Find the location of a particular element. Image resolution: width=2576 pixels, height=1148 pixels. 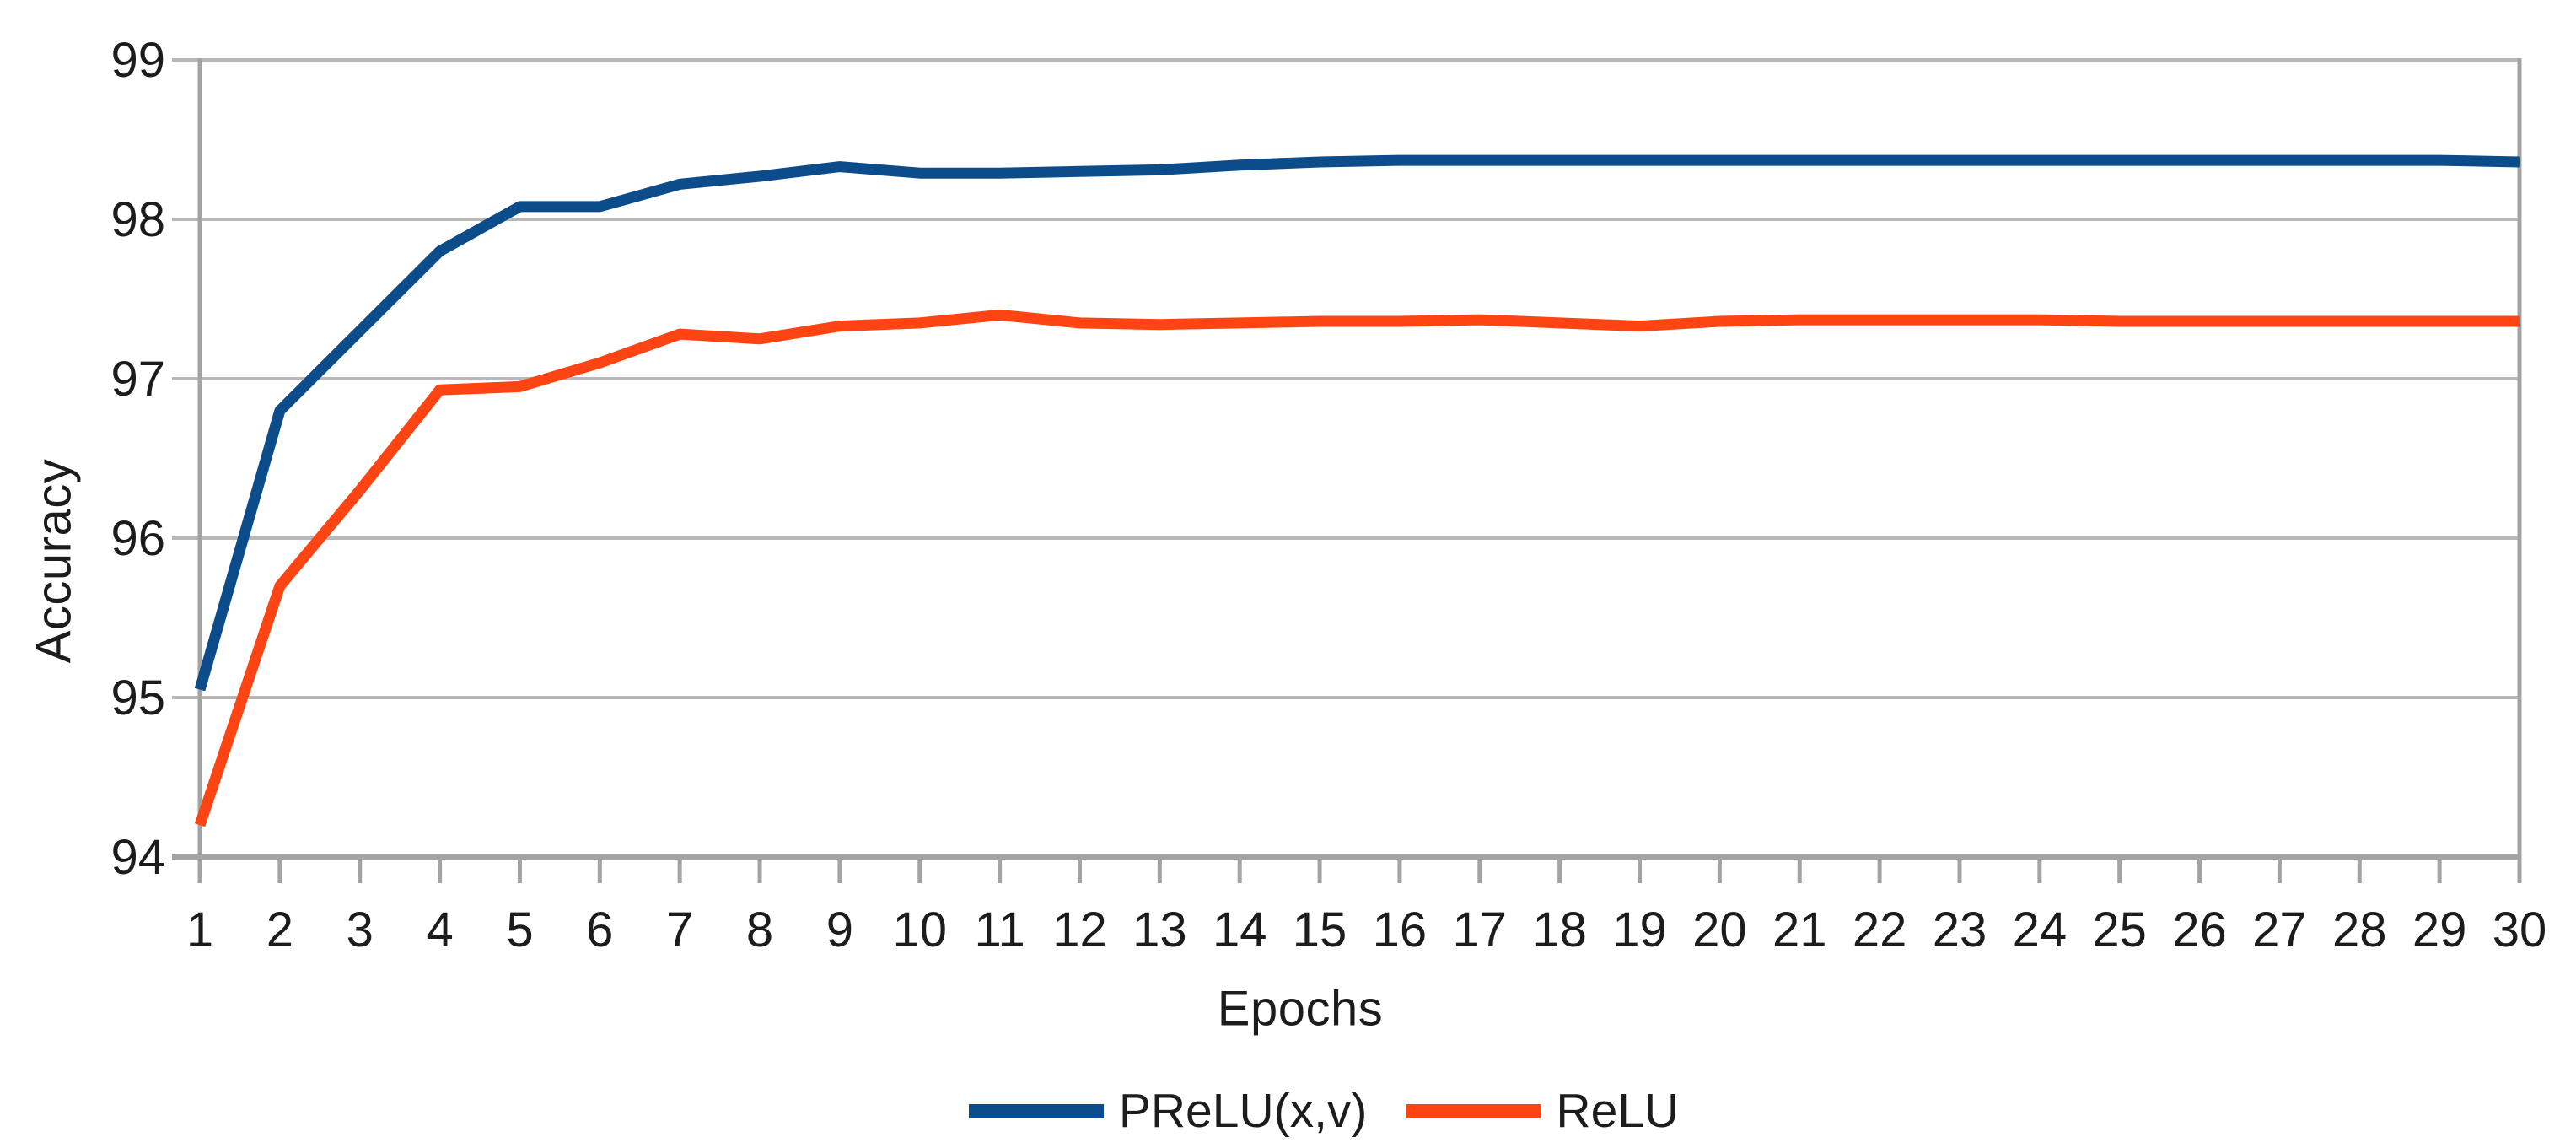

svg-text: 96 is located at coordinates (137, 538).